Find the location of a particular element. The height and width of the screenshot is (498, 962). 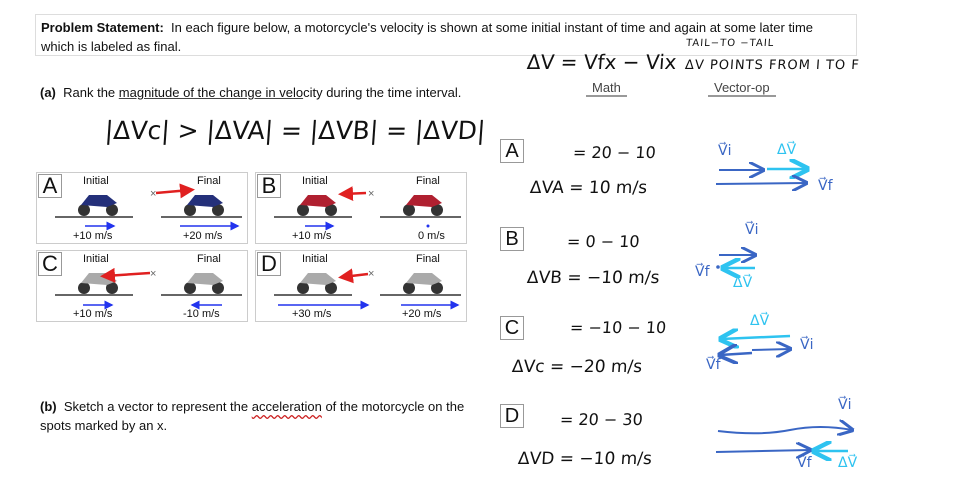

vector-d-vi is located at coordinates (784, 430).